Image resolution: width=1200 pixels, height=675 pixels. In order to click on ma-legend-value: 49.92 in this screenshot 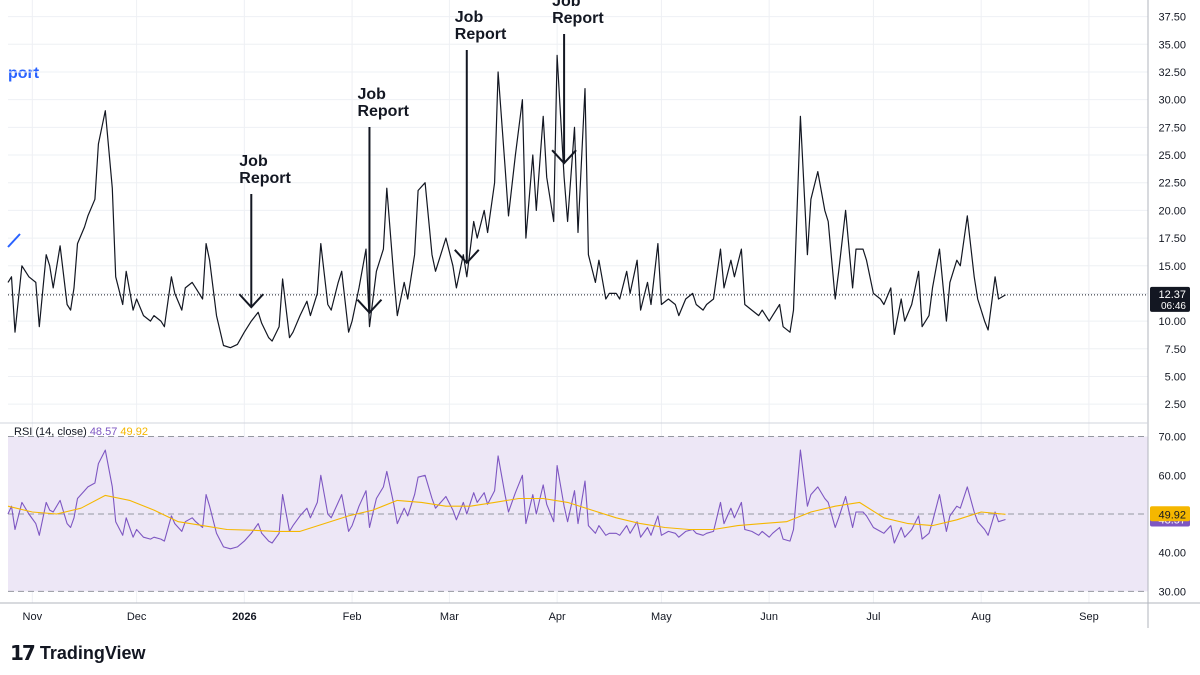, I will do `click(134, 432)`.